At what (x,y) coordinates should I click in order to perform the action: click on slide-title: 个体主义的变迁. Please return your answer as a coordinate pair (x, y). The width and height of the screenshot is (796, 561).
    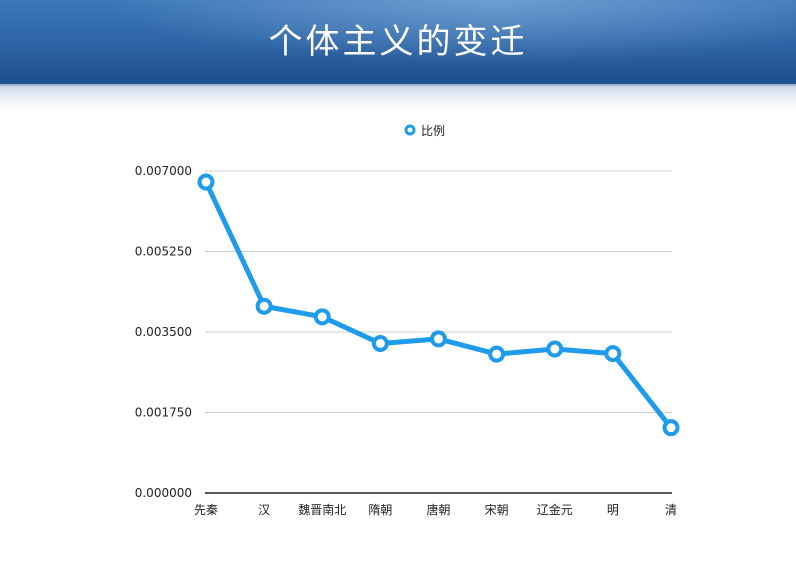
    Looking at the image, I should click on (398, 42).